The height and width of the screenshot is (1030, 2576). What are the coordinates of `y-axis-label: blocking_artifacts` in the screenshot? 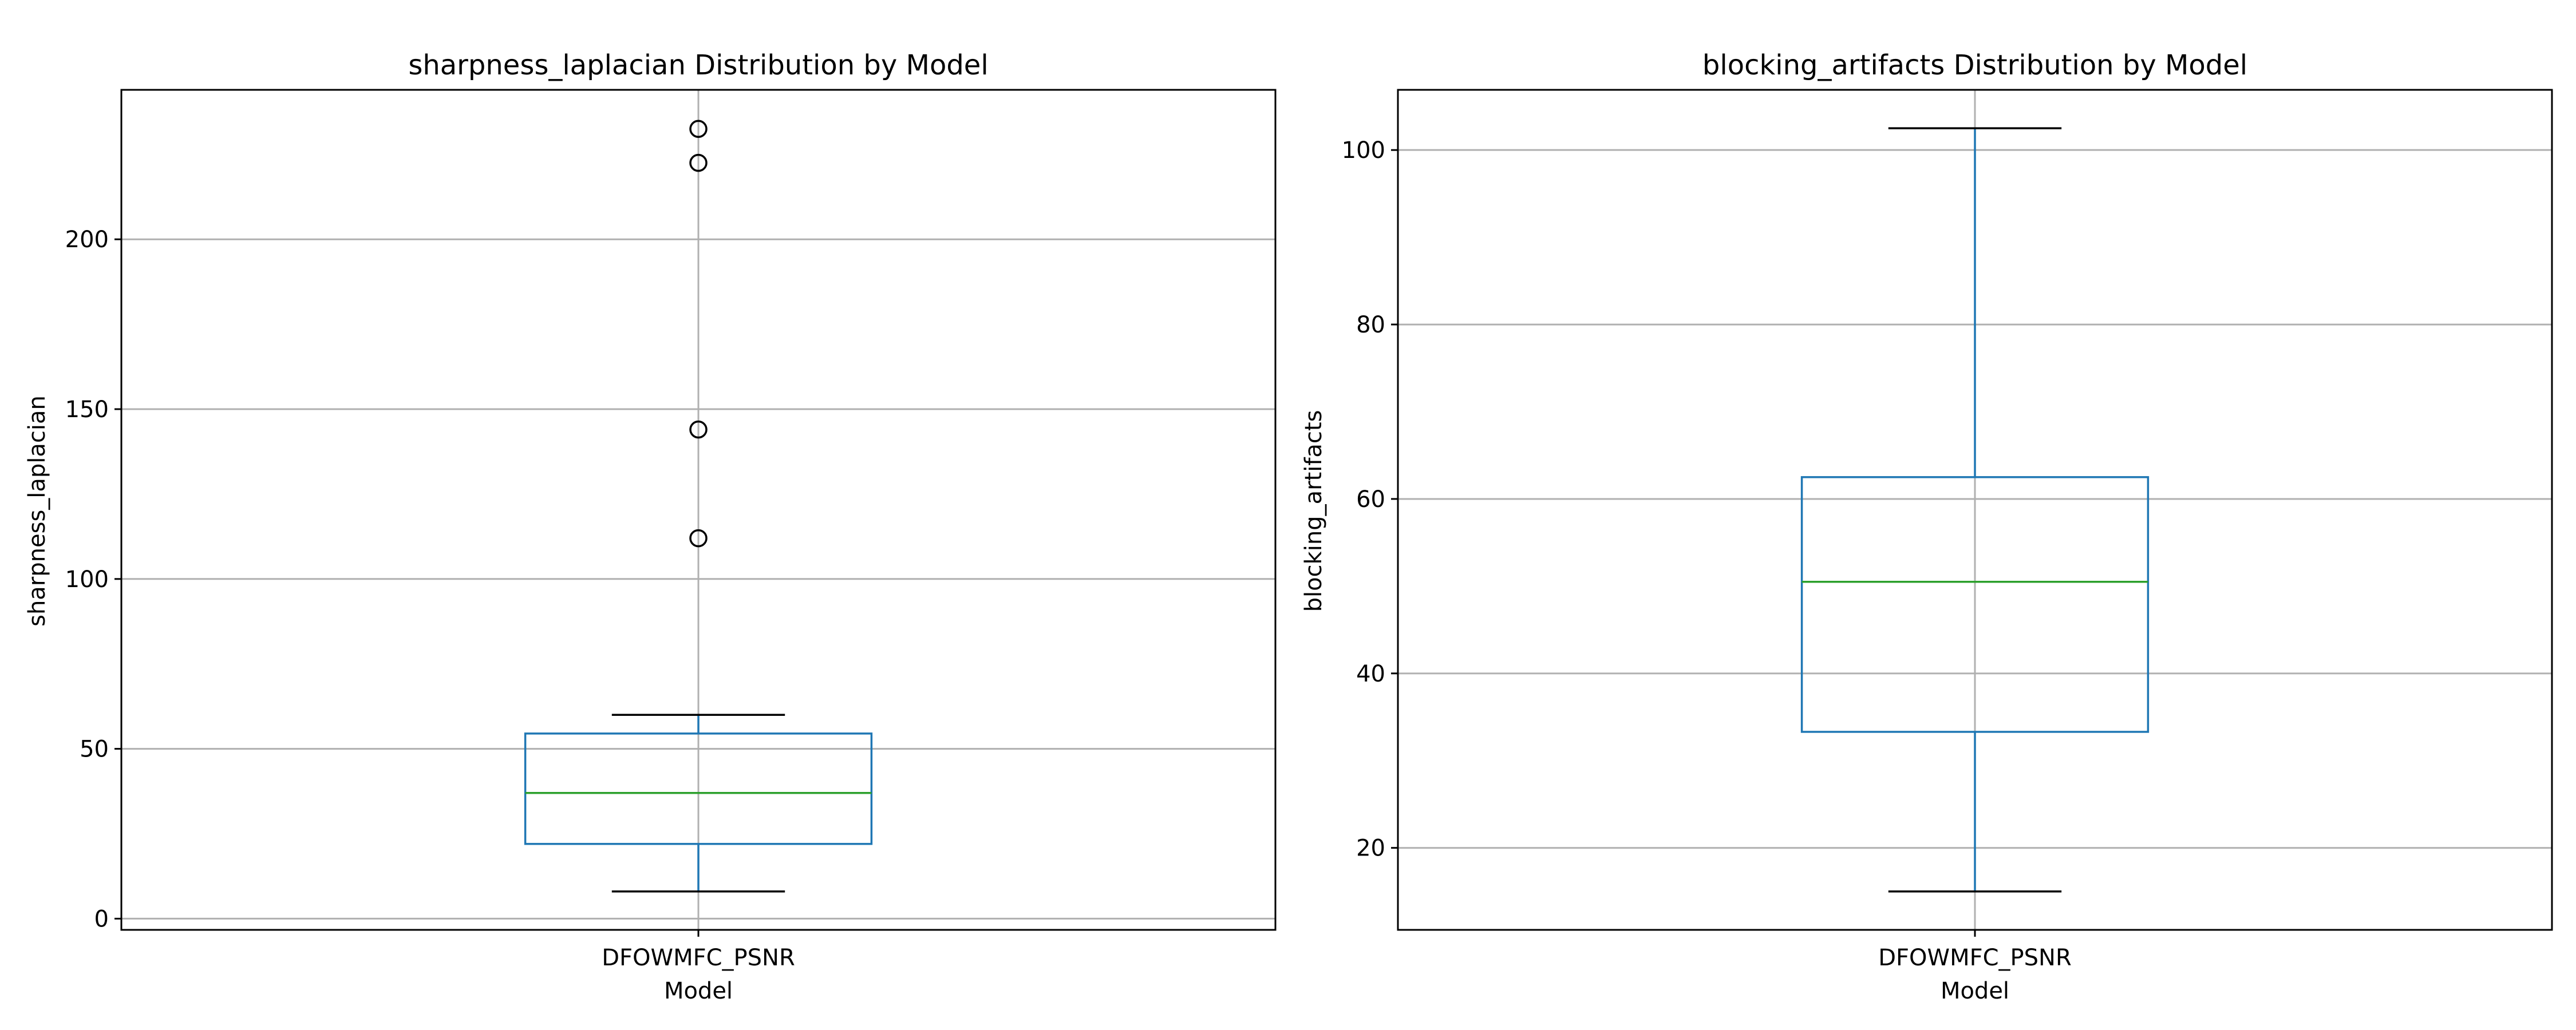 It's located at (1314, 511).